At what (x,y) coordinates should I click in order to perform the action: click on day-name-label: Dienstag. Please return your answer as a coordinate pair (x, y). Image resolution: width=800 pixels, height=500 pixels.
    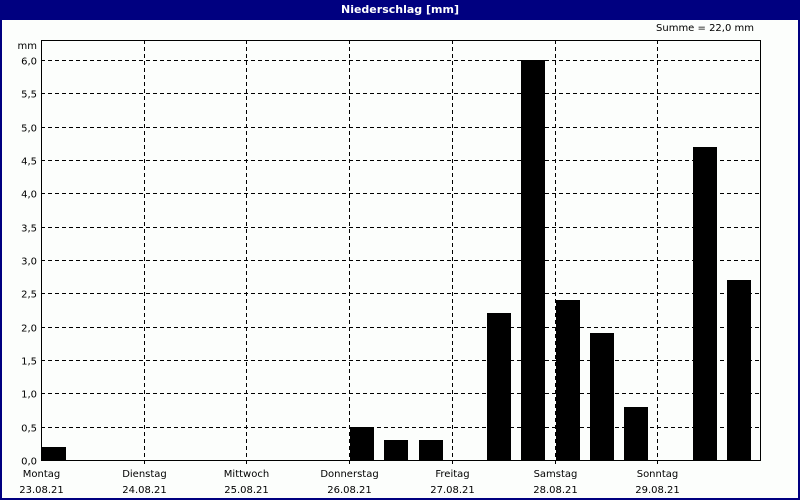
    Looking at the image, I should click on (144, 474).